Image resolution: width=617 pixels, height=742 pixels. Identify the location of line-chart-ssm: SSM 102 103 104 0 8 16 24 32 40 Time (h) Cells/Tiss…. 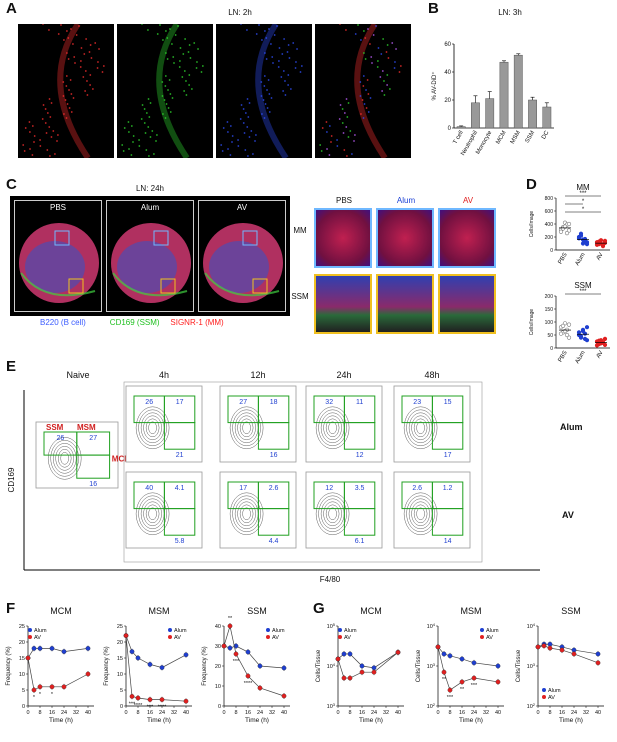
(560, 665).